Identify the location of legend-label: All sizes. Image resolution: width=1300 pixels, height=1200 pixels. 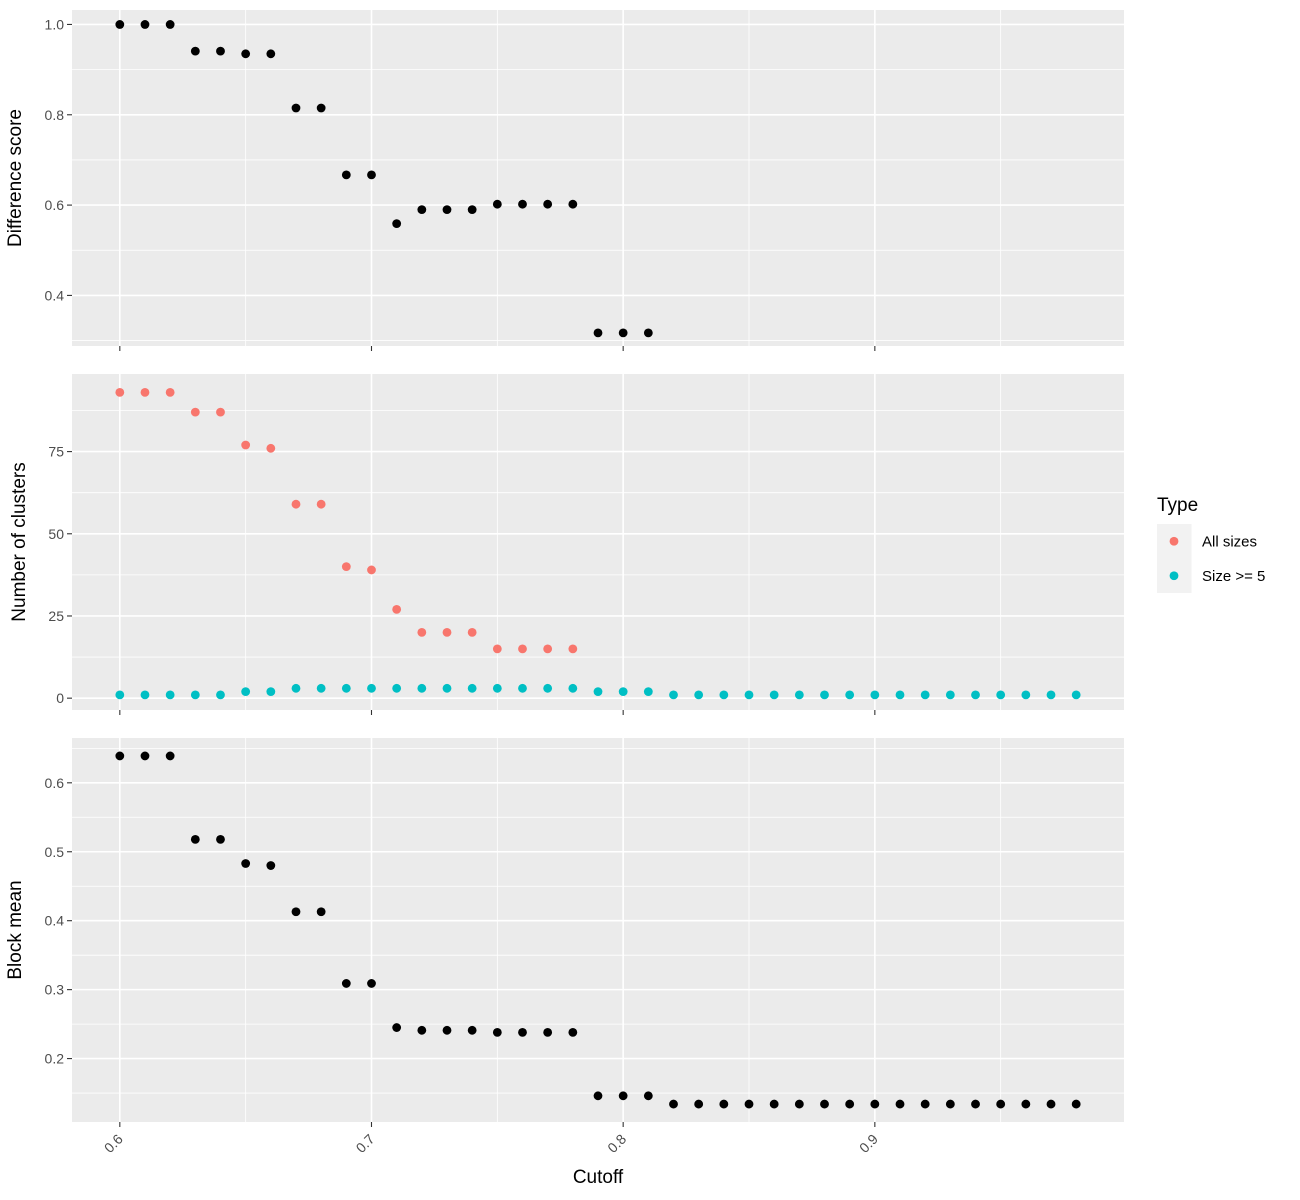
(1229, 542).